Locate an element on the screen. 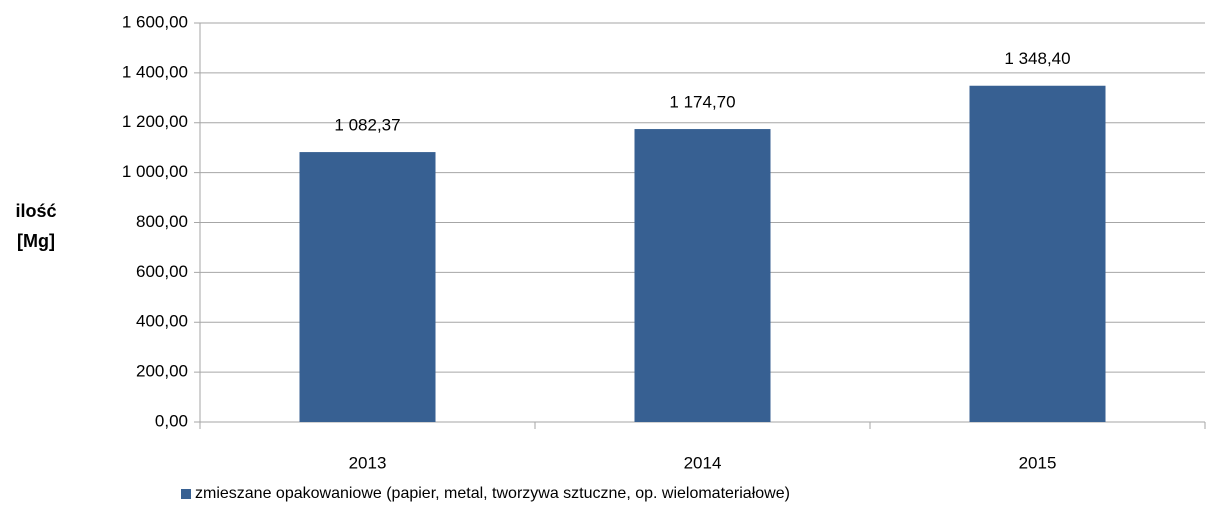 This screenshot has height=506, width=1206. y-tick-label: 600,00 is located at coordinates (162, 271).